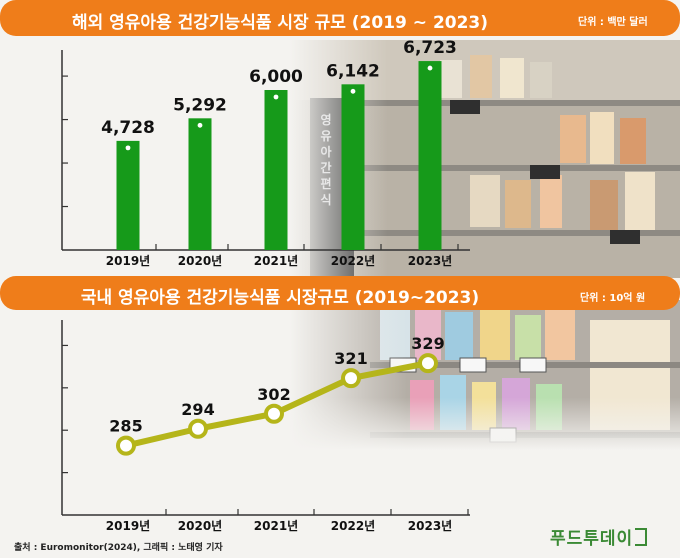  Describe the element at coordinates (200, 526) in the screenshot. I see `bottom-x-tick-label-2: 2020년` at that location.